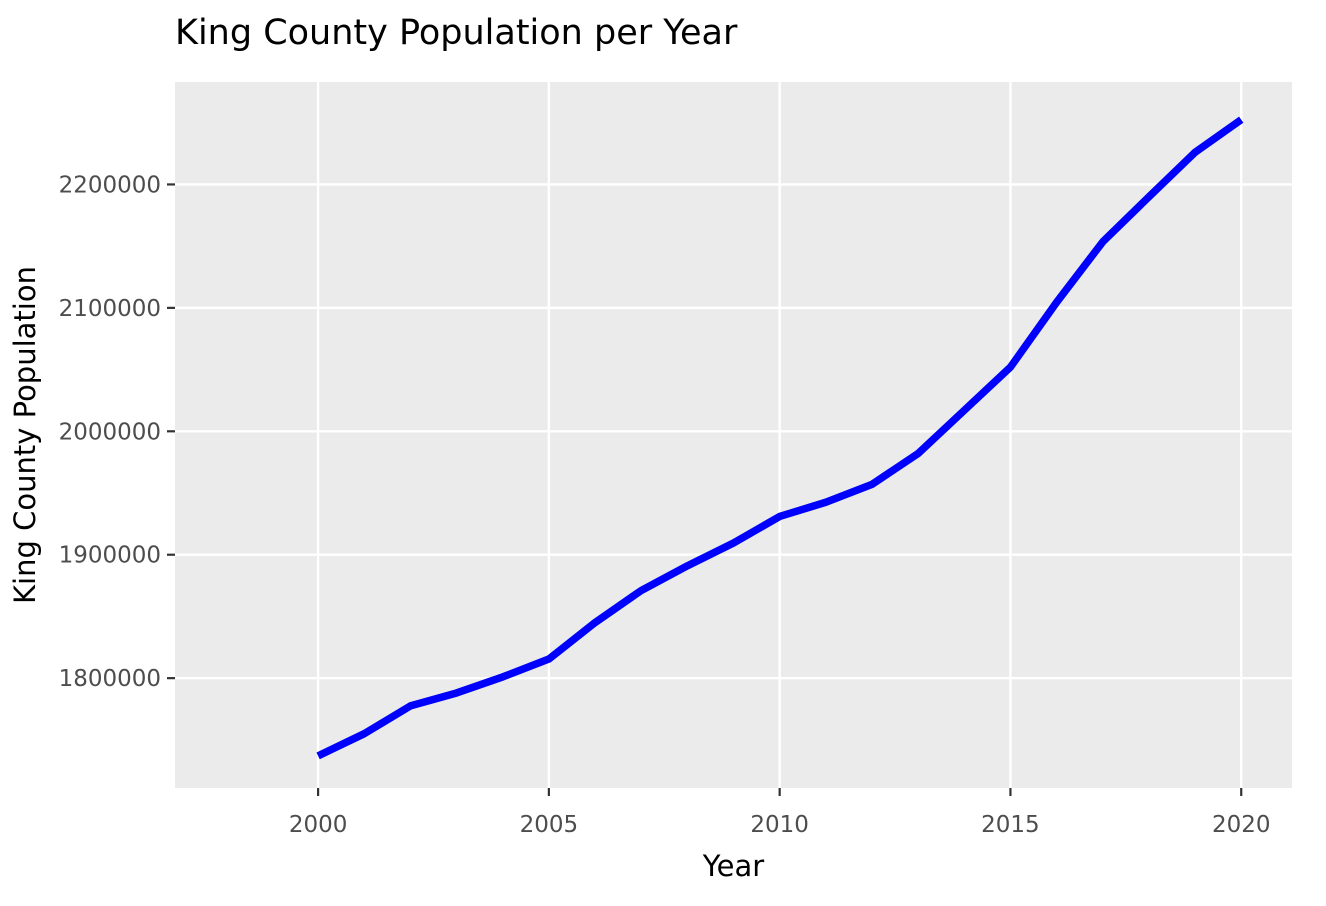  I want to click on x-tick-label: 2015, so click(1010, 825).